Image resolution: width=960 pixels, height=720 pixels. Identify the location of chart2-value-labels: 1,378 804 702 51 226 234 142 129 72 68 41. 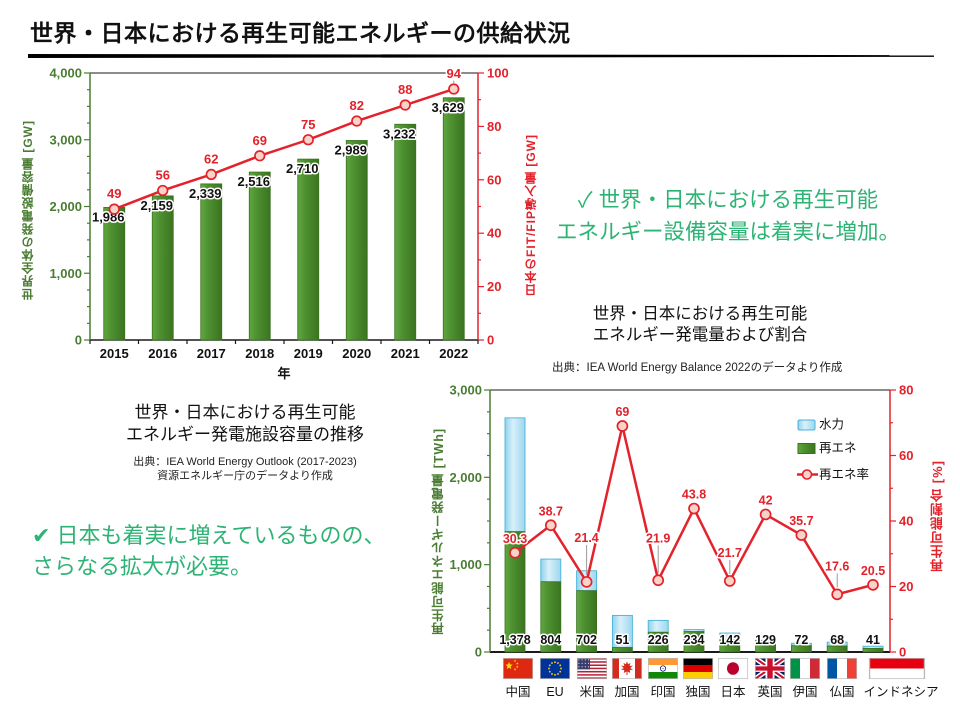
(690, 640).